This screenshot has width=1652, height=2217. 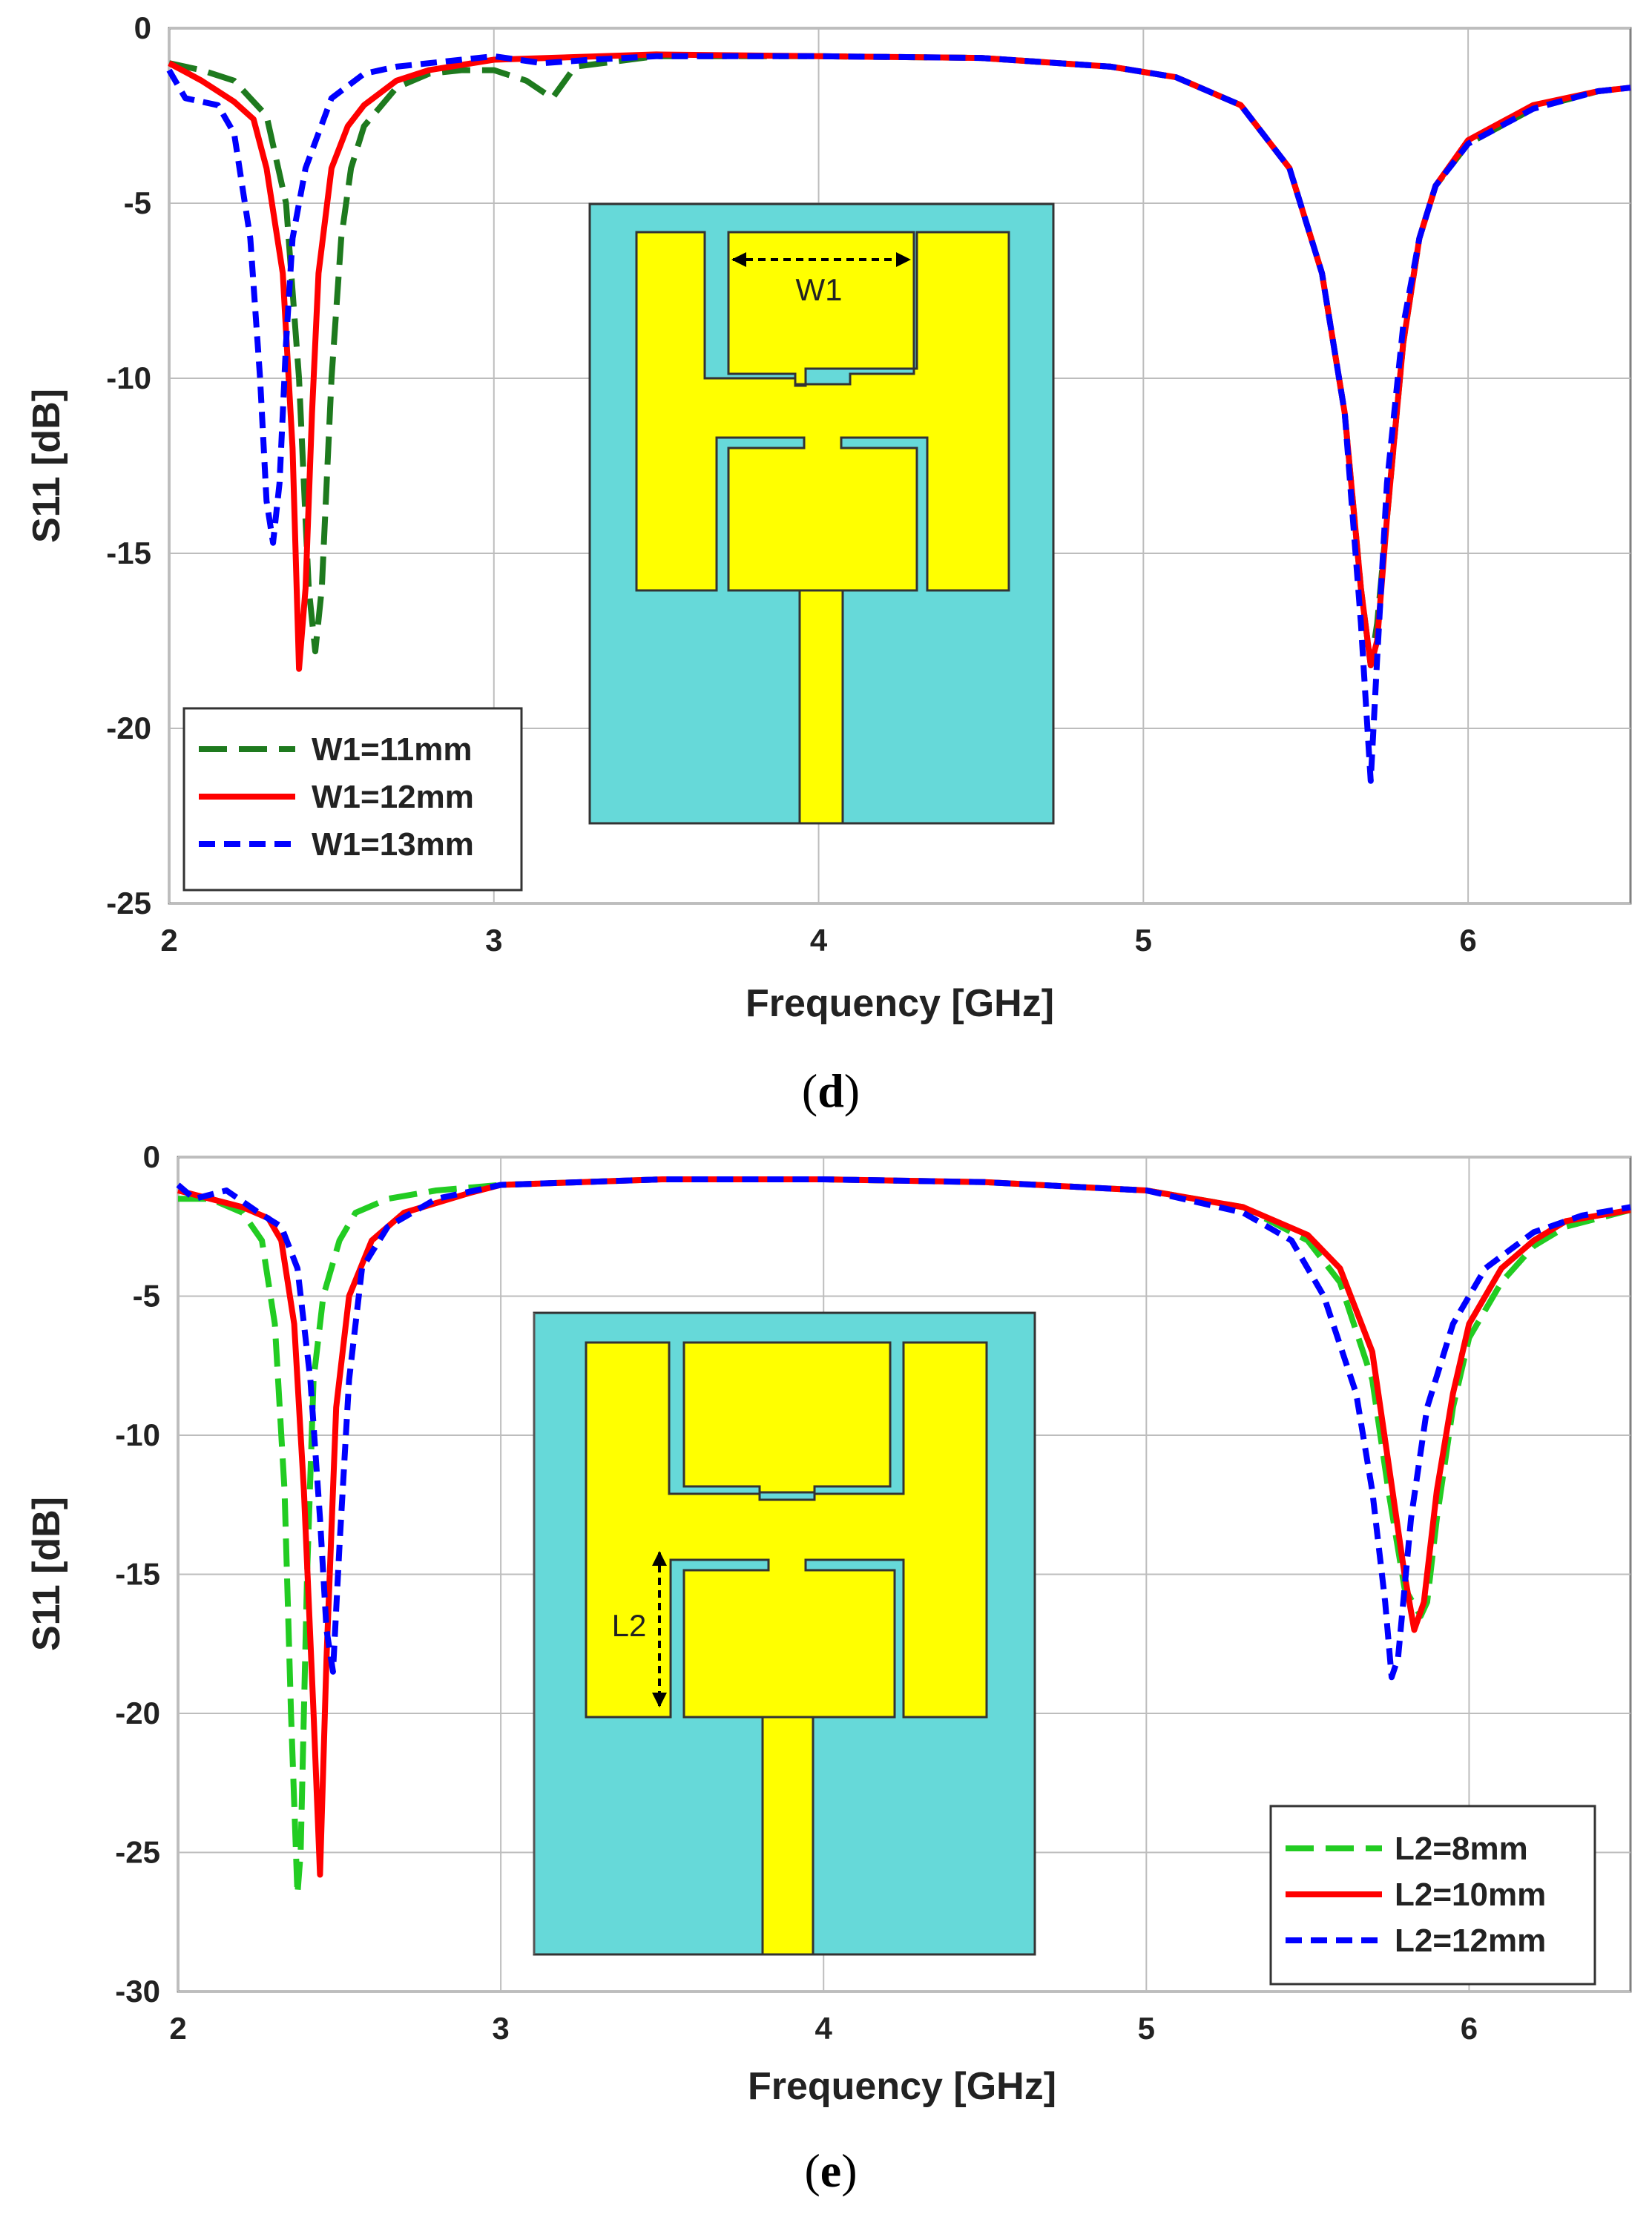 I want to click on caption-e: (e), so click(x=830, y=2170).